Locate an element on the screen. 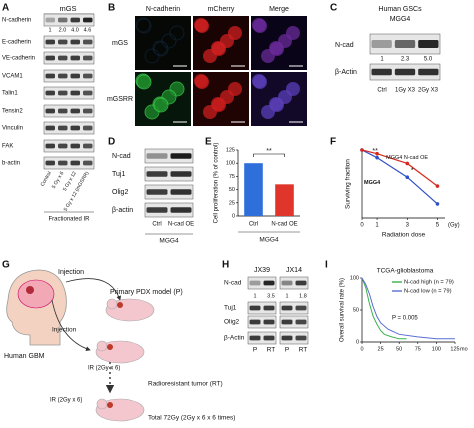  lane-label: 1Gy X3 is located at coordinates (405, 91).